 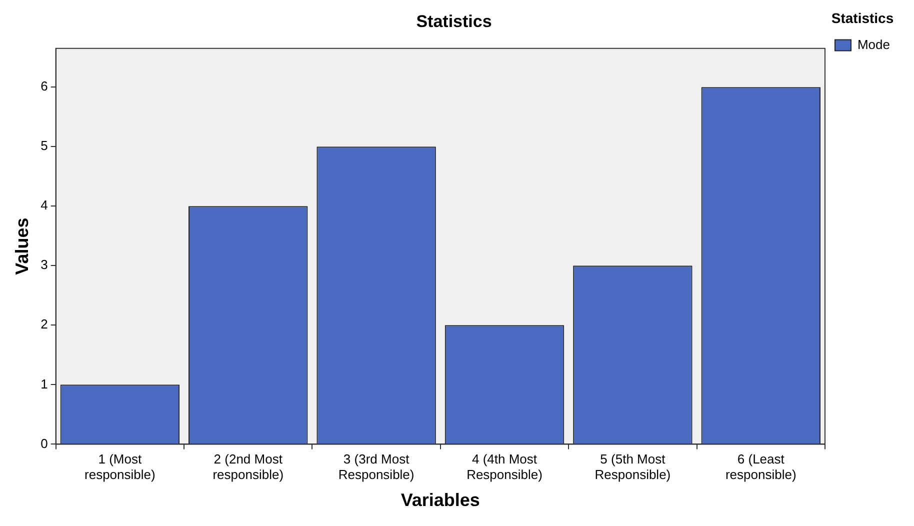 I want to click on y-tick-label: 2, so click(x=44, y=324).